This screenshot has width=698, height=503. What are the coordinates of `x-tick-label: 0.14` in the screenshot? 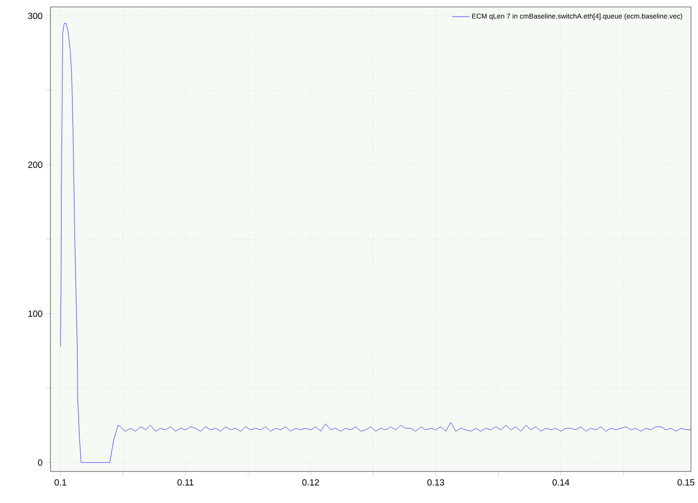 It's located at (561, 482).